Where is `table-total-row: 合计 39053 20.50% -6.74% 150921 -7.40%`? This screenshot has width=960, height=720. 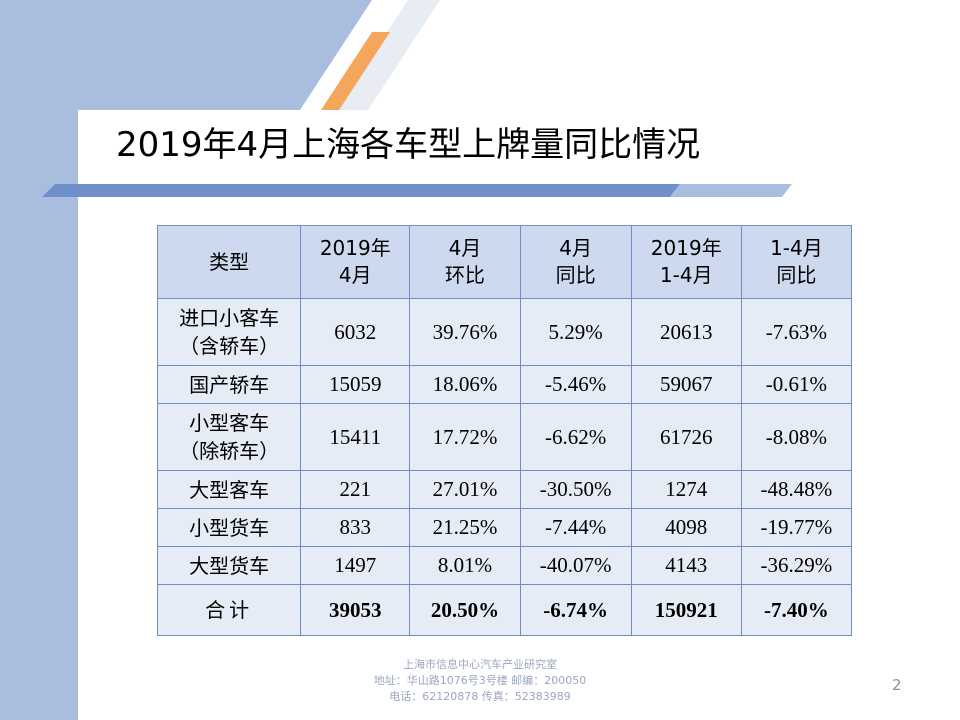 table-total-row: 合计 39053 20.50% -6.74% 150921 -7.40% is located at coordinates (504, 610).